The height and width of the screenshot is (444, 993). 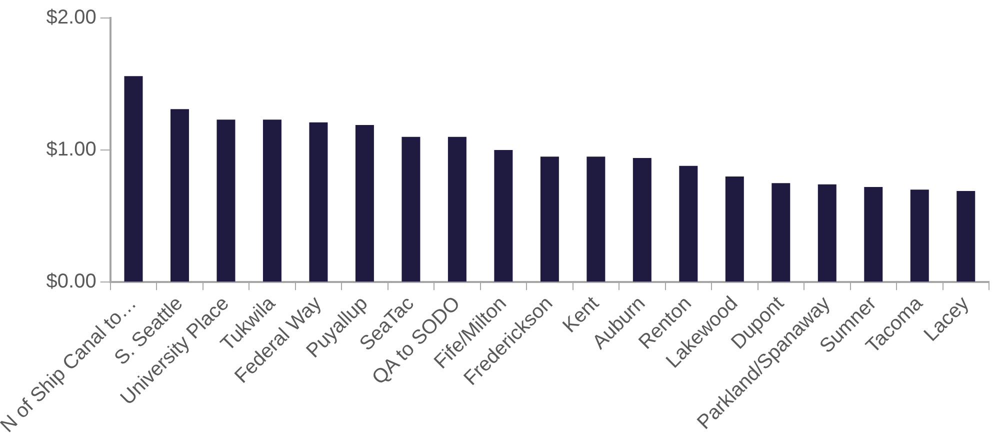 I want to click on y-tick-label: $2.00, so click(x=71, y=17).